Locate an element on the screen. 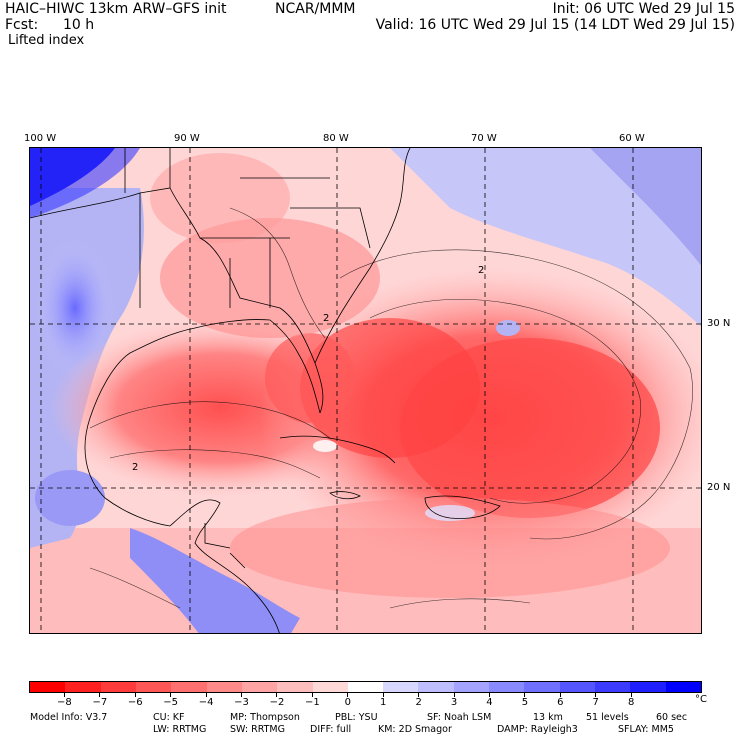 The width and height of the screenshot is (740, 740). field-midwest is located at coordinates (220, 198).